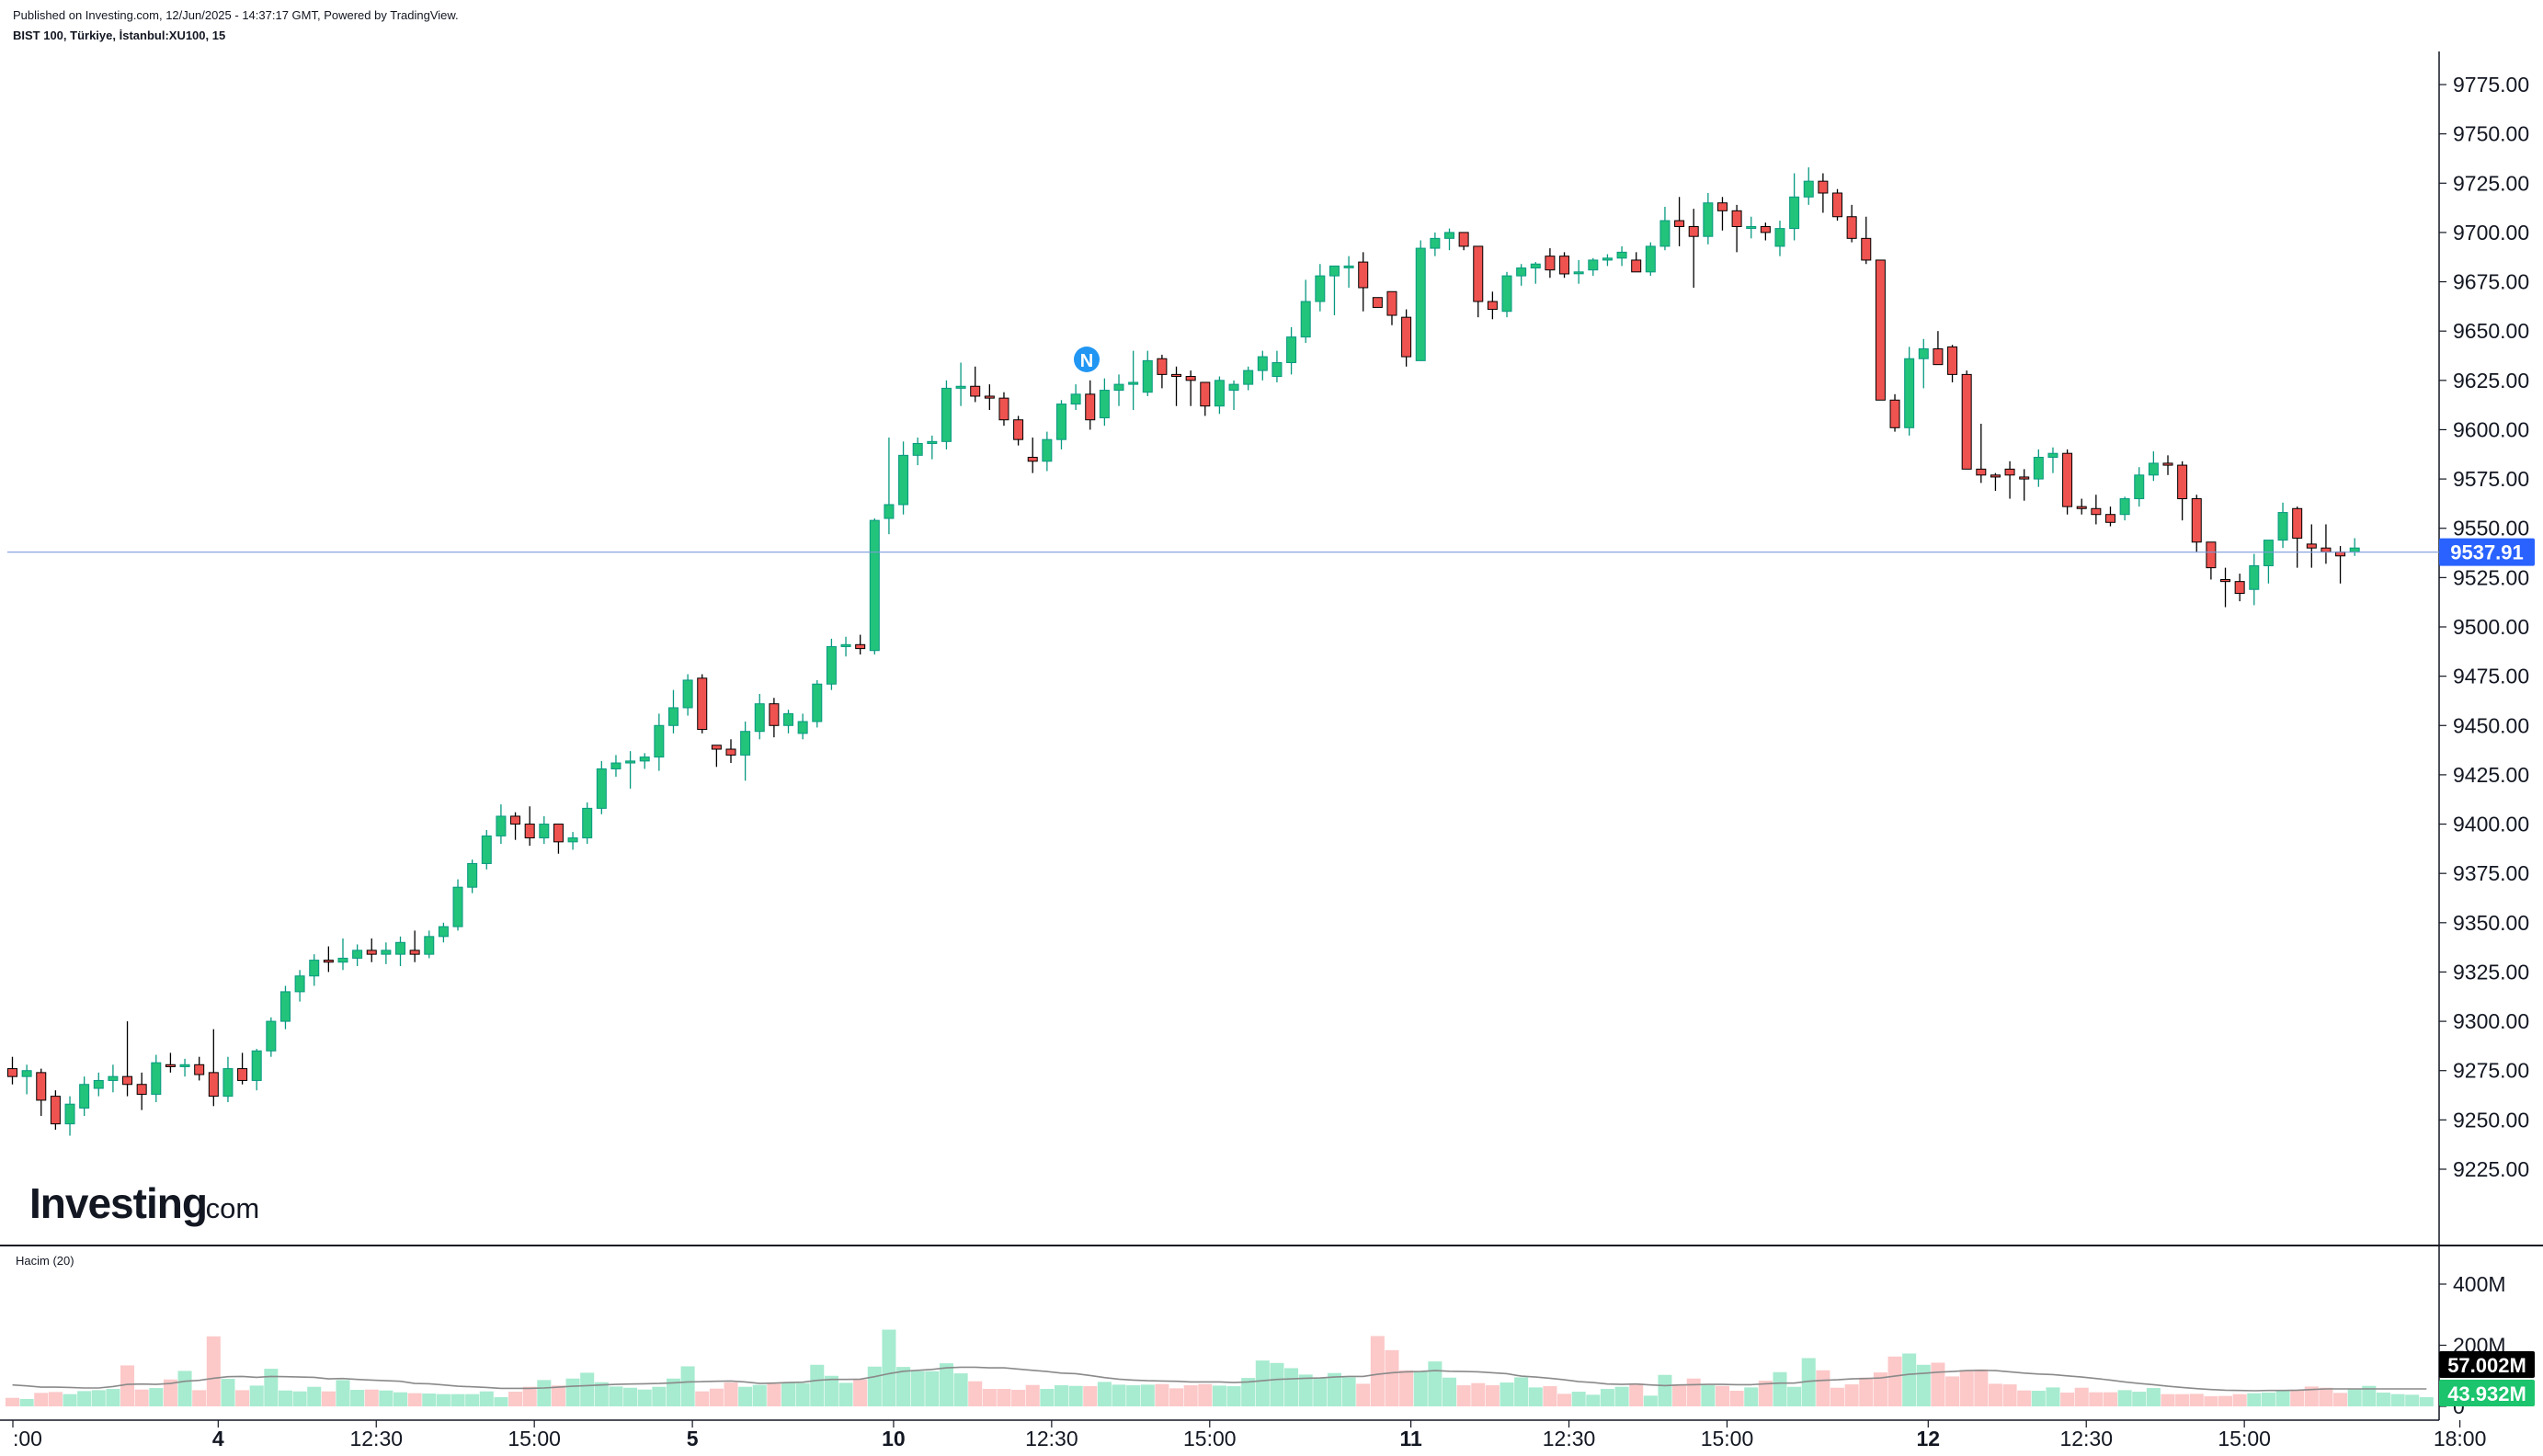 The height and width of the screenshot is (1456, 2543). Describe the element at coordinates (2491, 923) in the screenshot. I see `price-tick-label: 9350.00` at that location.